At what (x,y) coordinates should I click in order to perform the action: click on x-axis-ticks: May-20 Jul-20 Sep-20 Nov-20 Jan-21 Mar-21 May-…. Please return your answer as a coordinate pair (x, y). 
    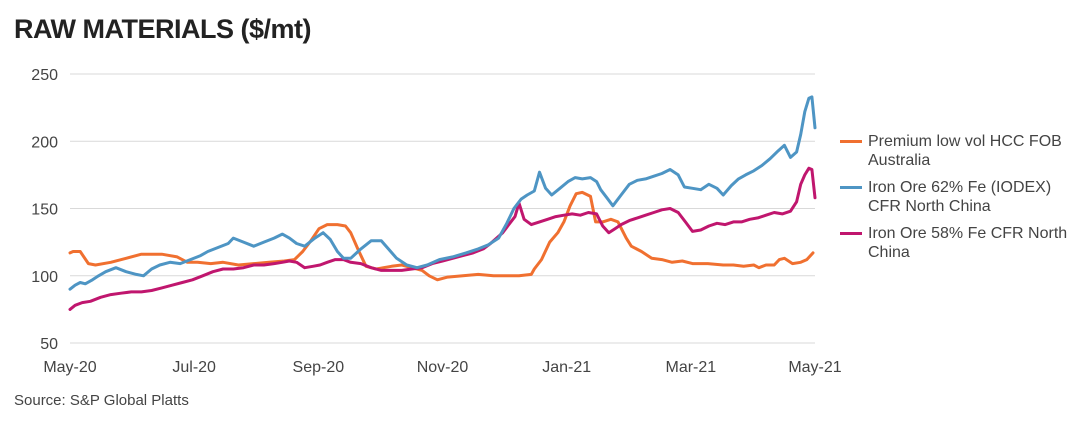
    Looking at the image, I should click on (442, 367).